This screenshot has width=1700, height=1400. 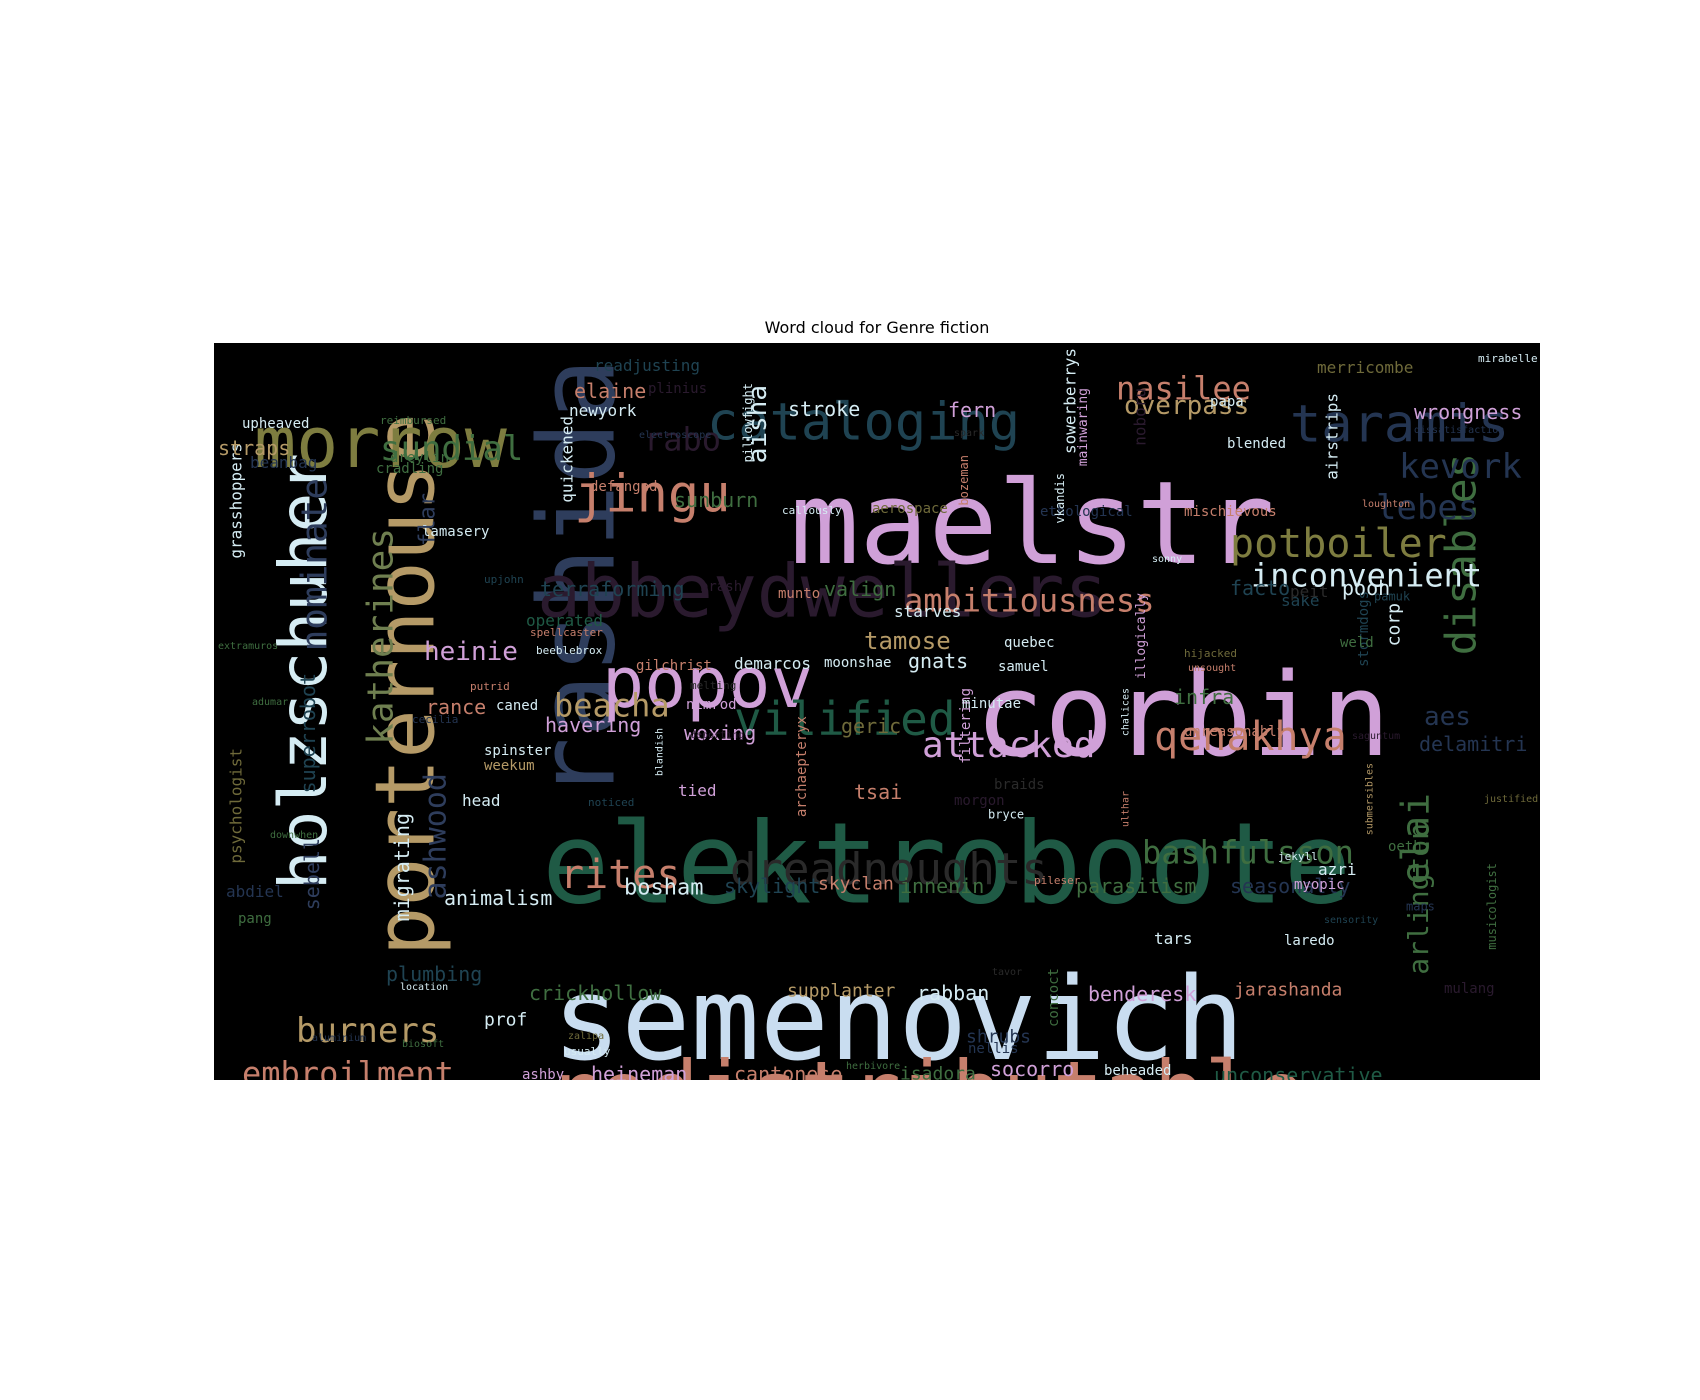 I want to click on cloud-word: seasonally, so click(x=1290, y=886).